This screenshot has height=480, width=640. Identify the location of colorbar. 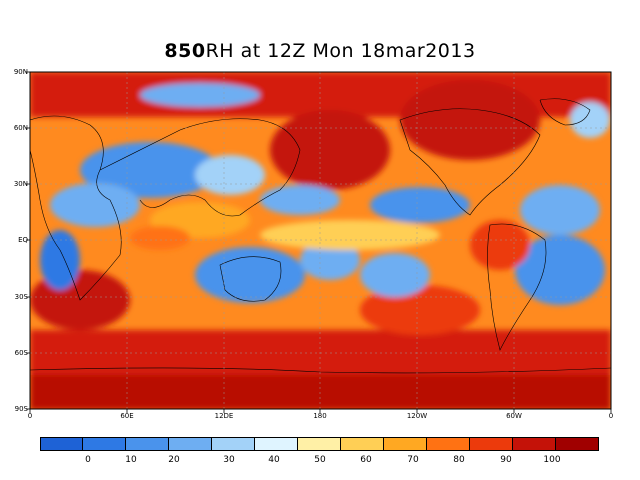
(319, 444).